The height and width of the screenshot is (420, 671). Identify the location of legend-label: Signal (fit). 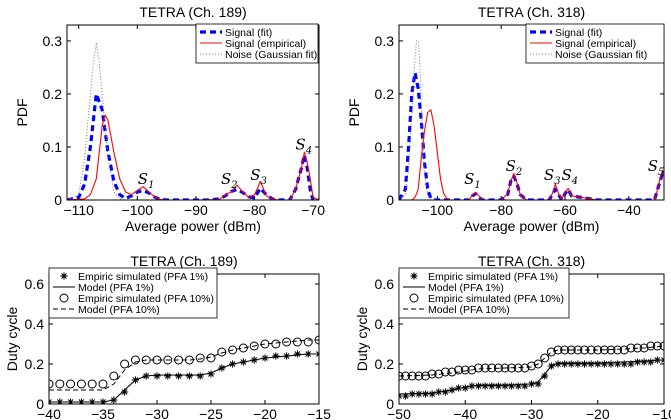
(248, 33).